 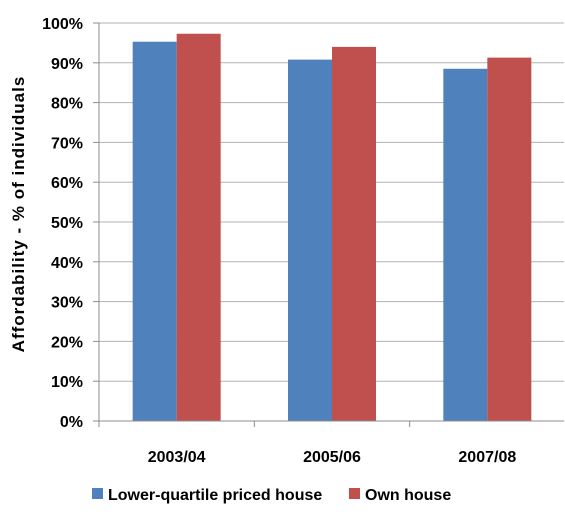 What do you see at coordinates (62, 24) in the screenshot?
I see `y-tick-label: 100%` at bounding box center [62, 24].